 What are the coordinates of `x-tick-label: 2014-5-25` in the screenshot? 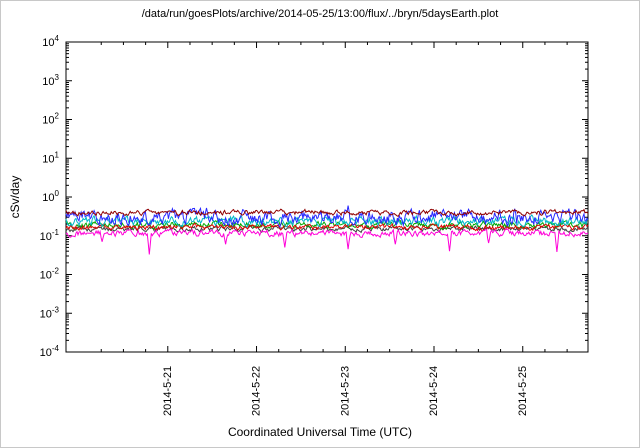 It's located at (523, 391).